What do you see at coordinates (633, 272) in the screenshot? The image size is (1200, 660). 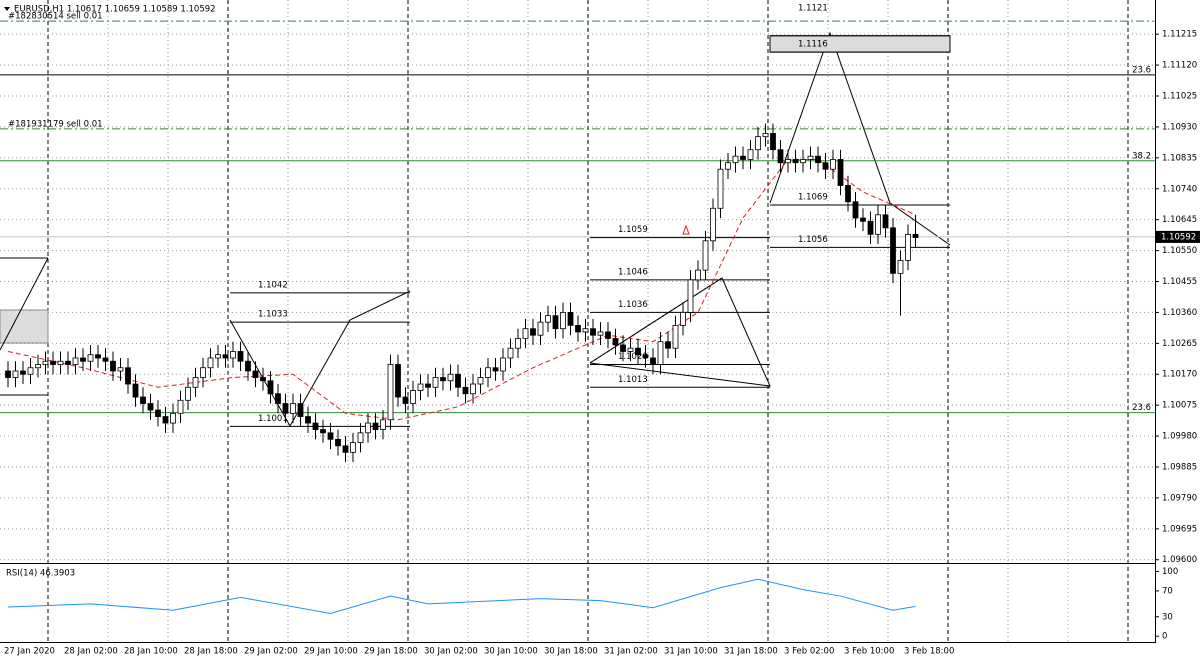 I see `pattern-label: 1.1046` at bounding box center [633, 272].